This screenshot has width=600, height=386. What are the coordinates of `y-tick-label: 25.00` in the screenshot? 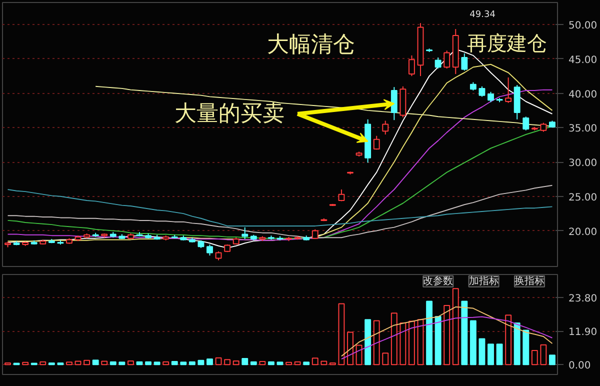 It's located at (583, 198).